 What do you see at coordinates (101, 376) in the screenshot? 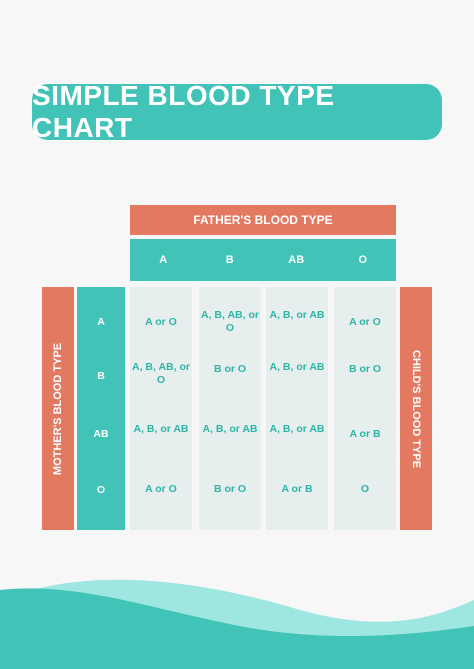
I see `mother-type-b: B` at bounding box center [101, 376].